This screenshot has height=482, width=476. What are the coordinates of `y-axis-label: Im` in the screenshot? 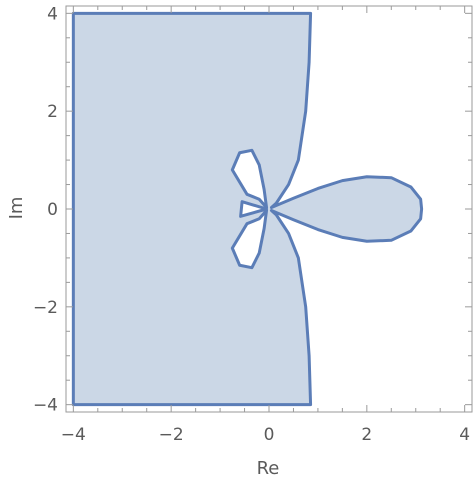 It's located at (16, 208).